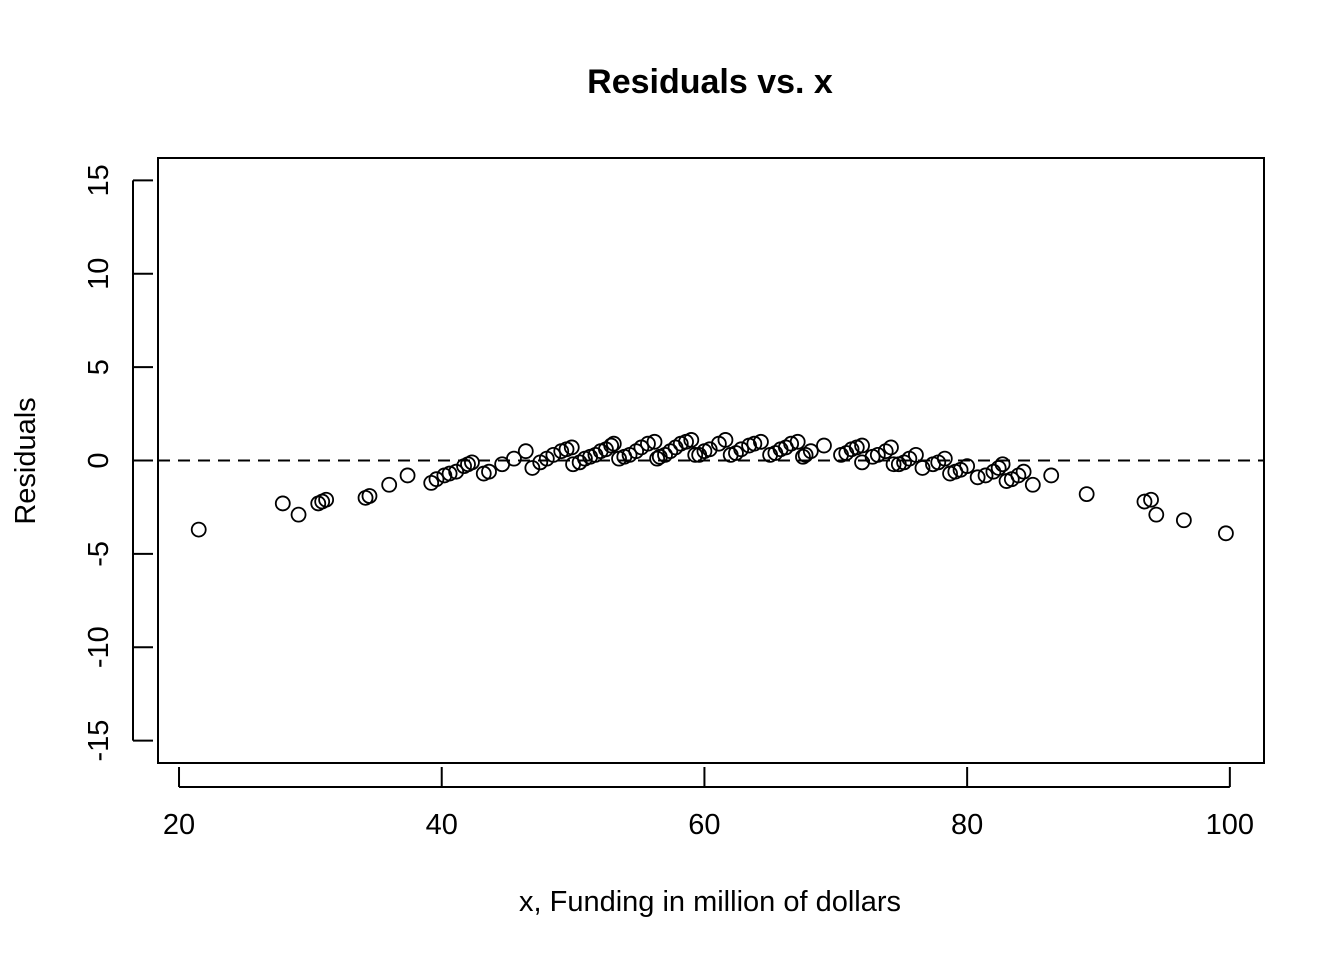 The image size is (1344, 960). Describe the element at coordinates (99, 554) in the screenshot. I see `y-tick-label: -5` at that location.